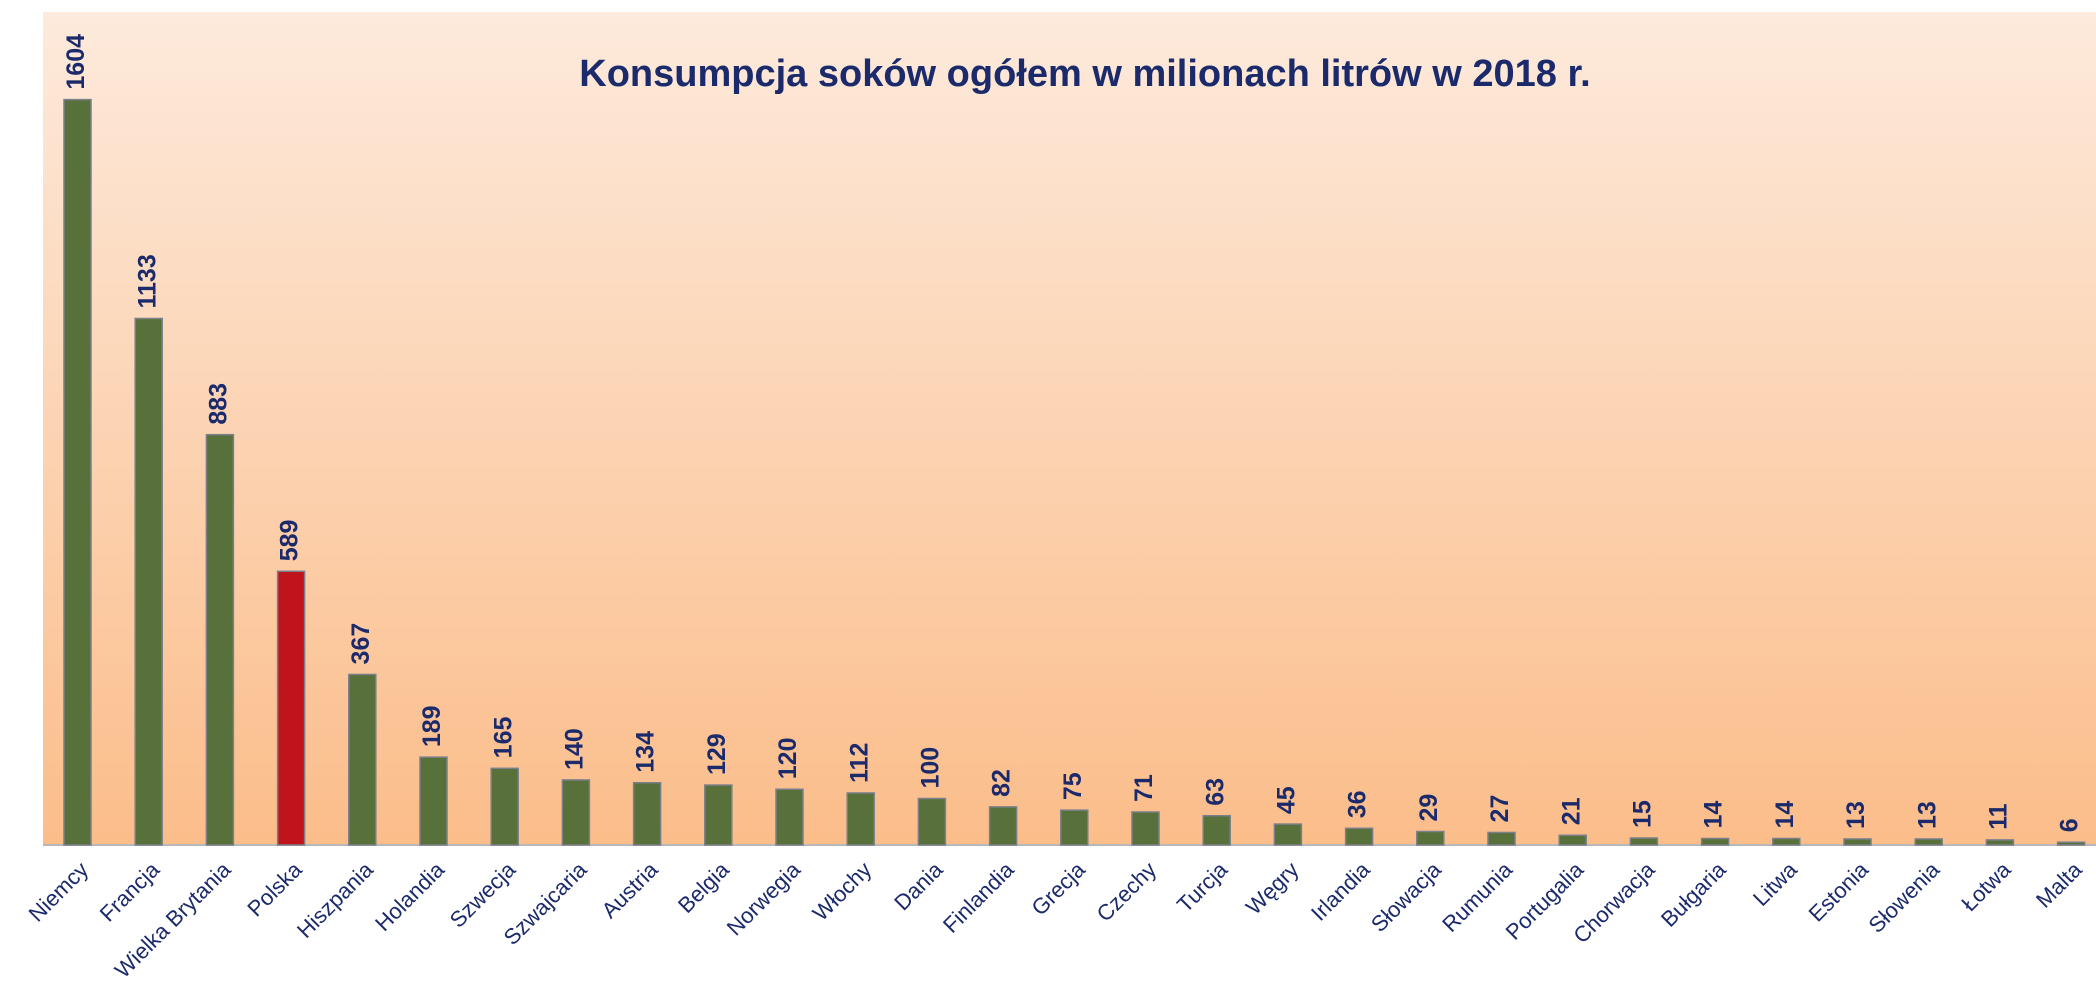 This screenshot has width=2096, height=1006. I want to click on data-label: 1604, so click(76, 62).